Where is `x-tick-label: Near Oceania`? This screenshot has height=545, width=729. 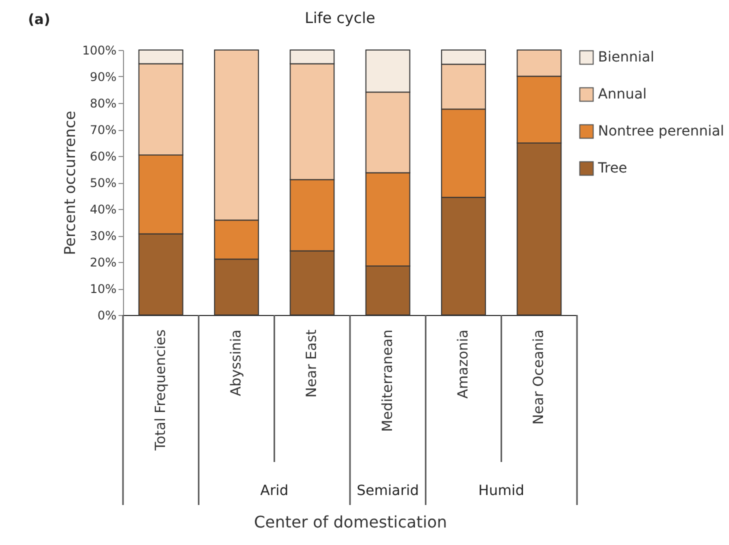 x-tick-label: Near Oceania is located at coordinates (539, 377).